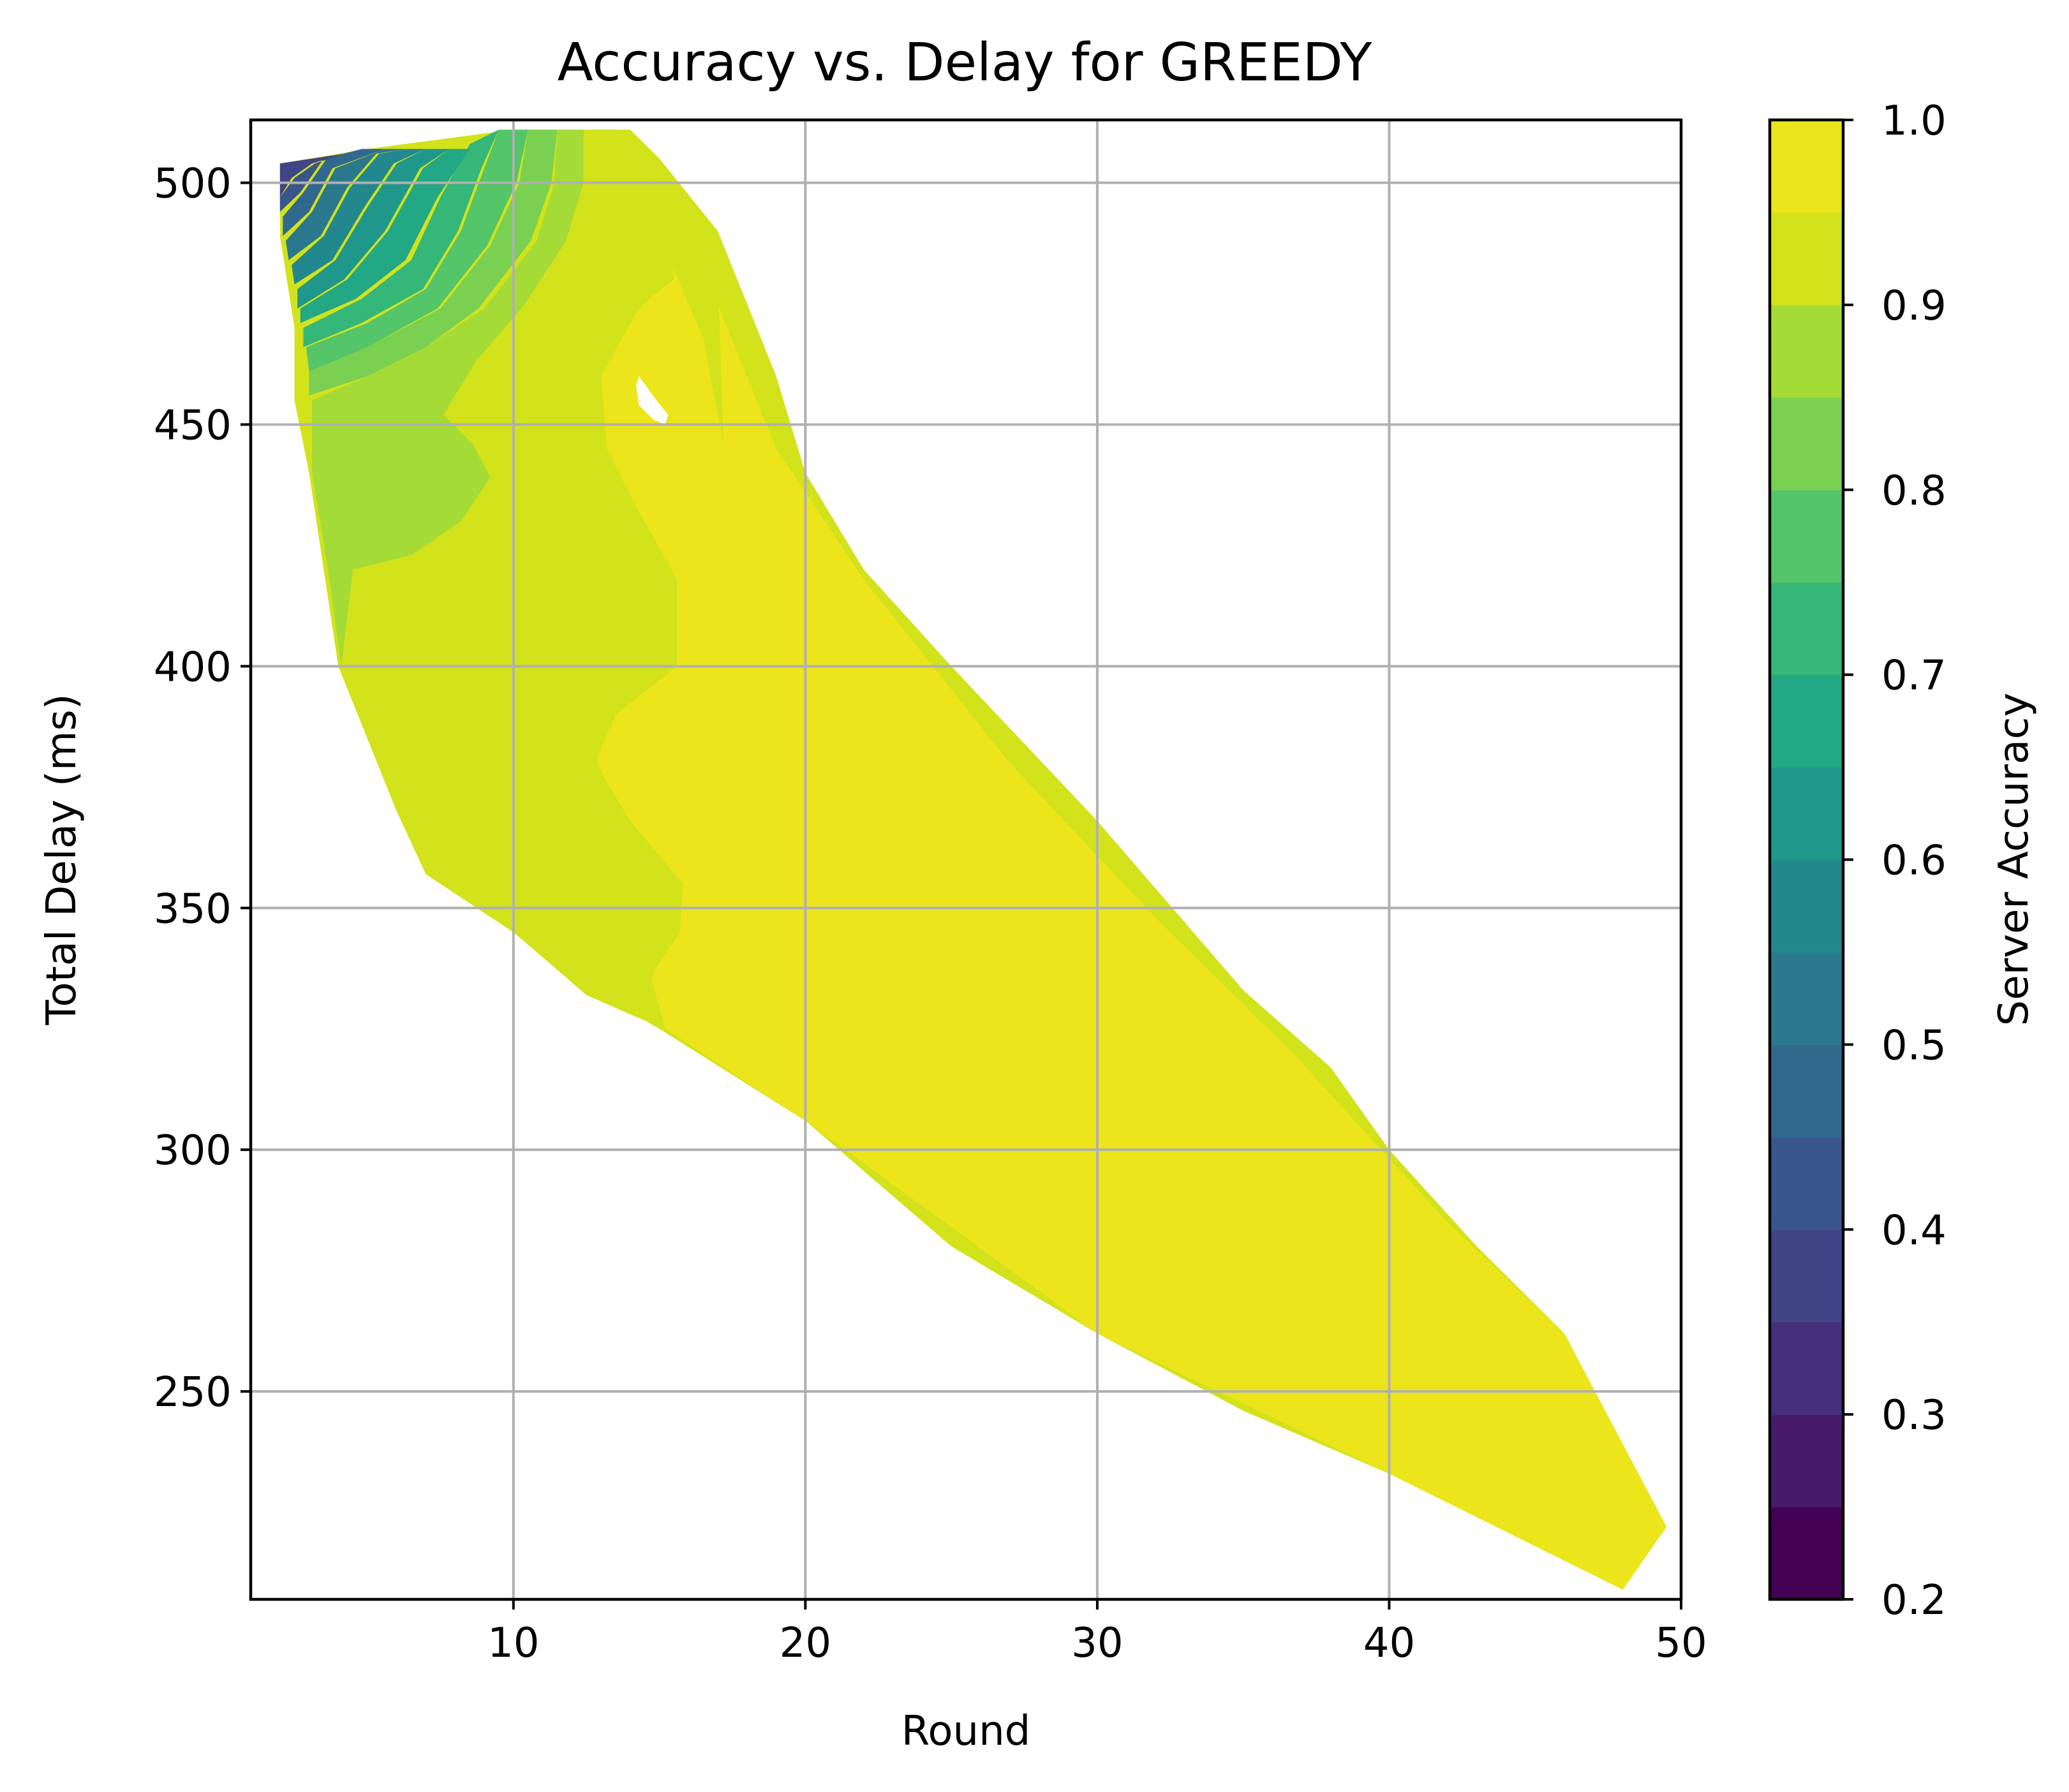 This screenshot has width=2069, height=1792. What do you see at coordinates (966, 63) in the screenshot?
I see `chart-title: Accuracy vs. Delay for GREEDY` at bounding box center [966, 63].